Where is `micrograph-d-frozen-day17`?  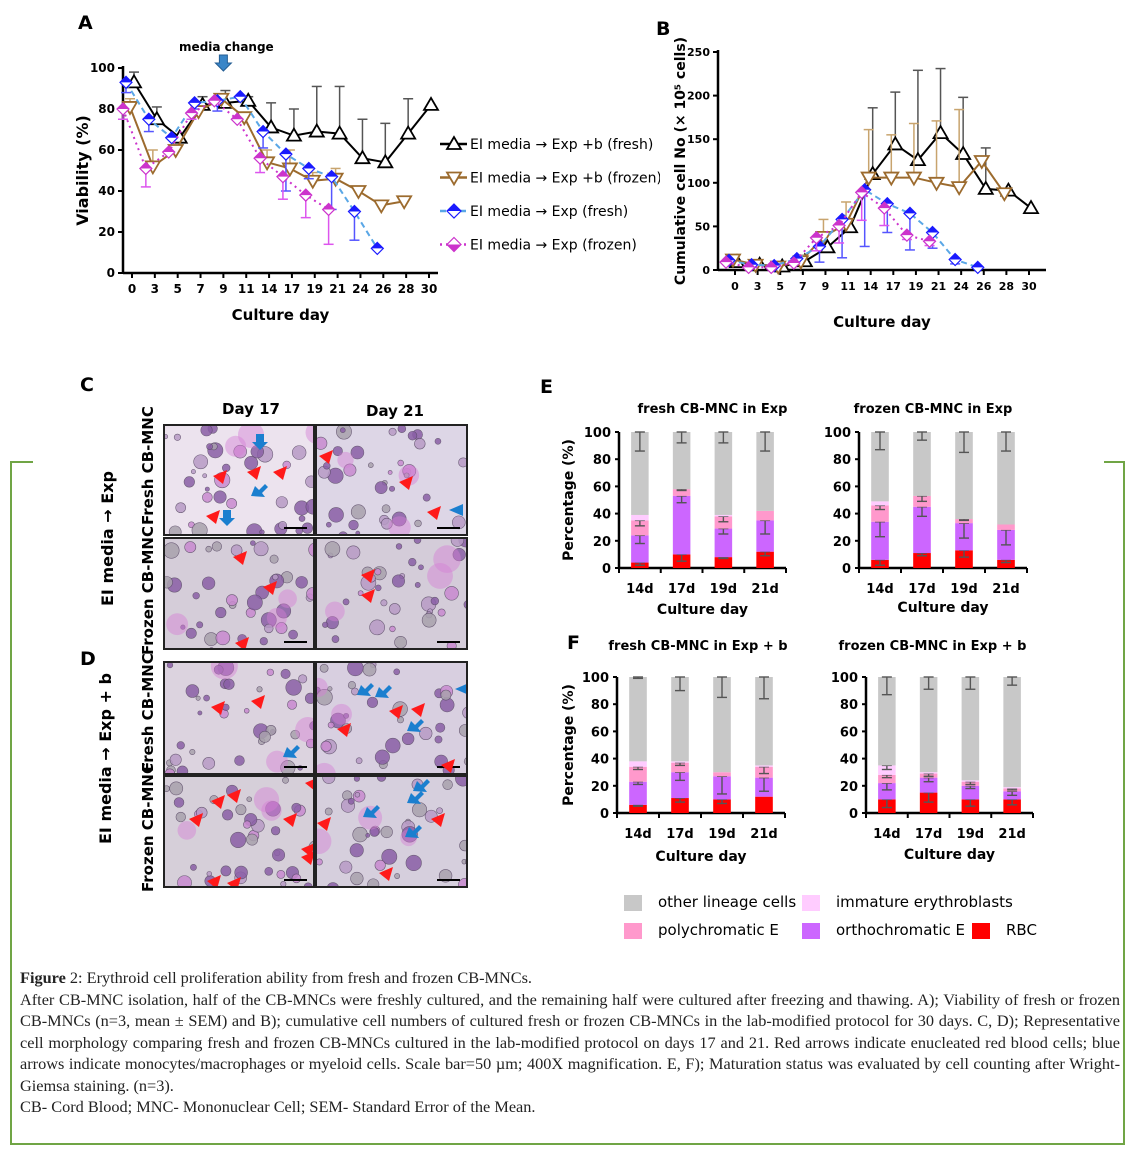
micrograph-d-frozen-day17 is located at coordinates (239, 831).